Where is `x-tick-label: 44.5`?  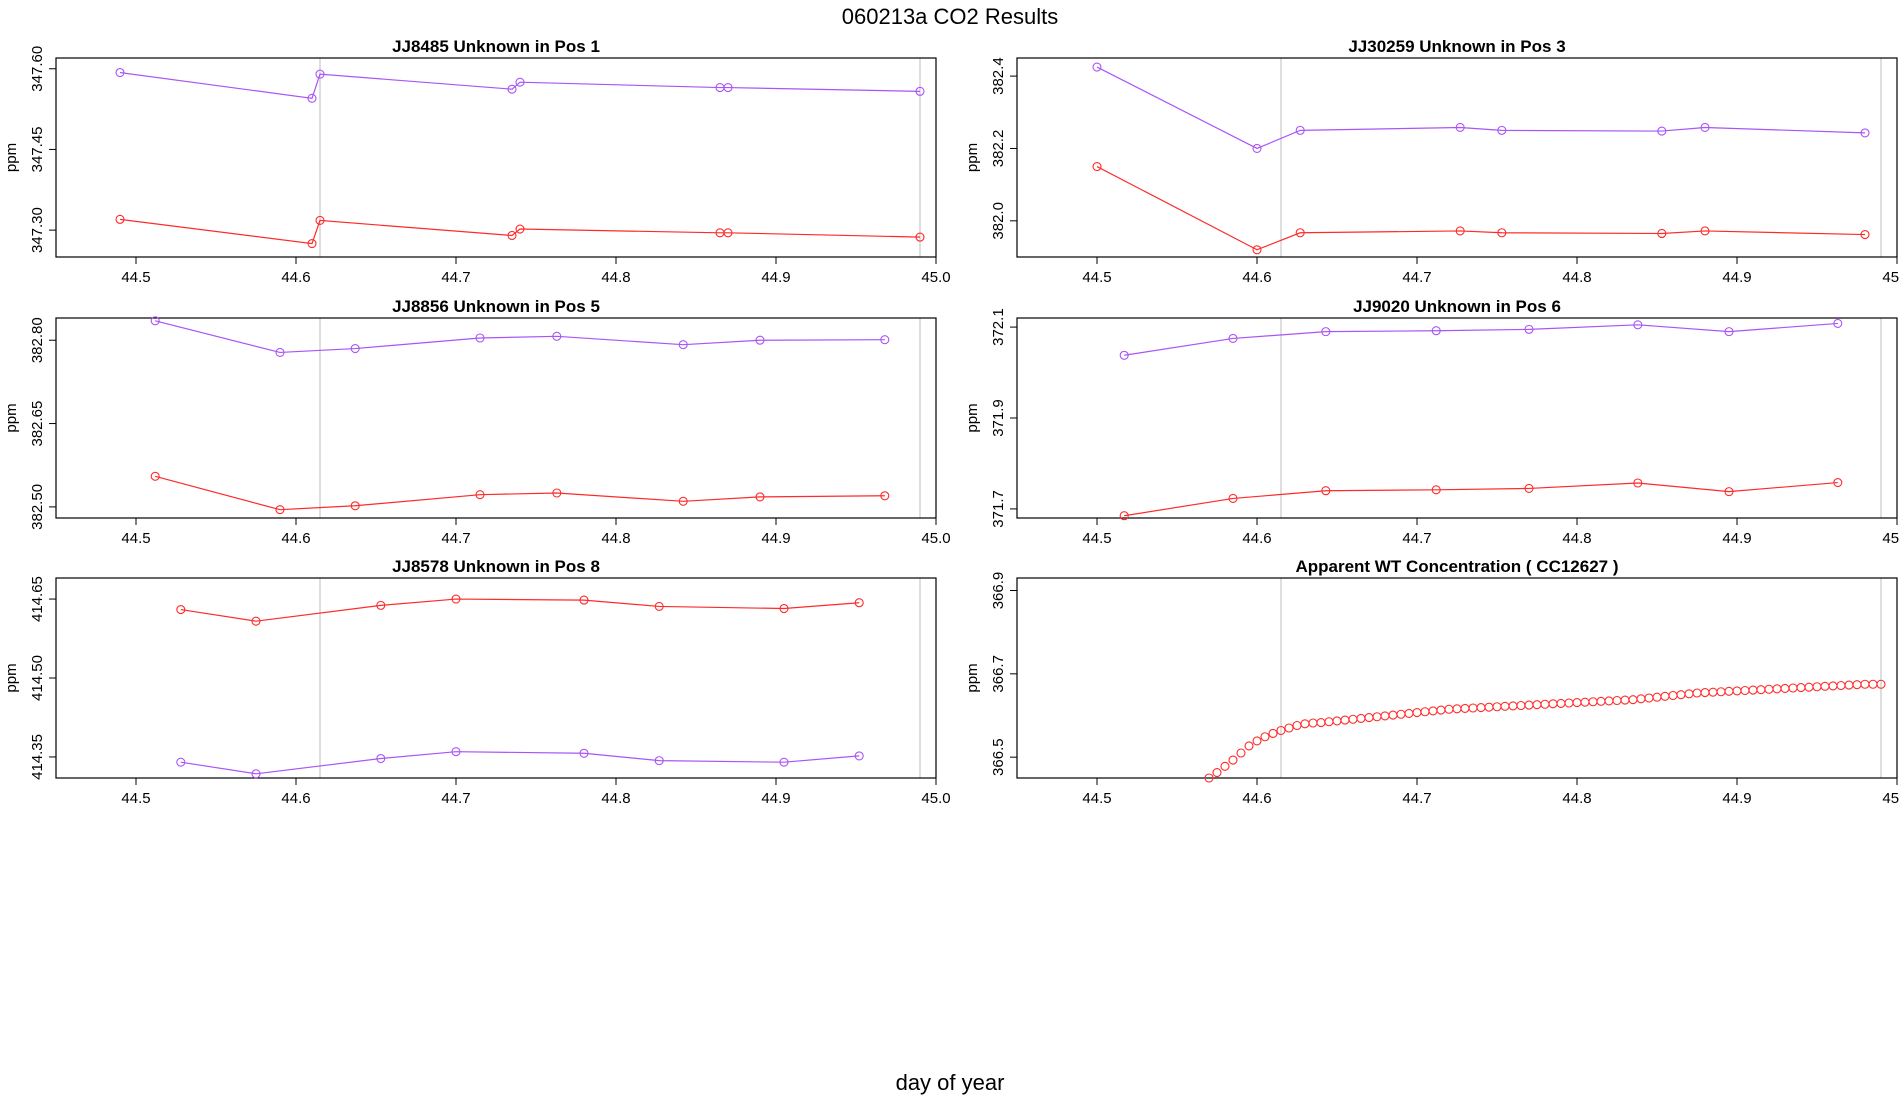
x-tick-label: 44.5 is located at coordinates (1096, 277).